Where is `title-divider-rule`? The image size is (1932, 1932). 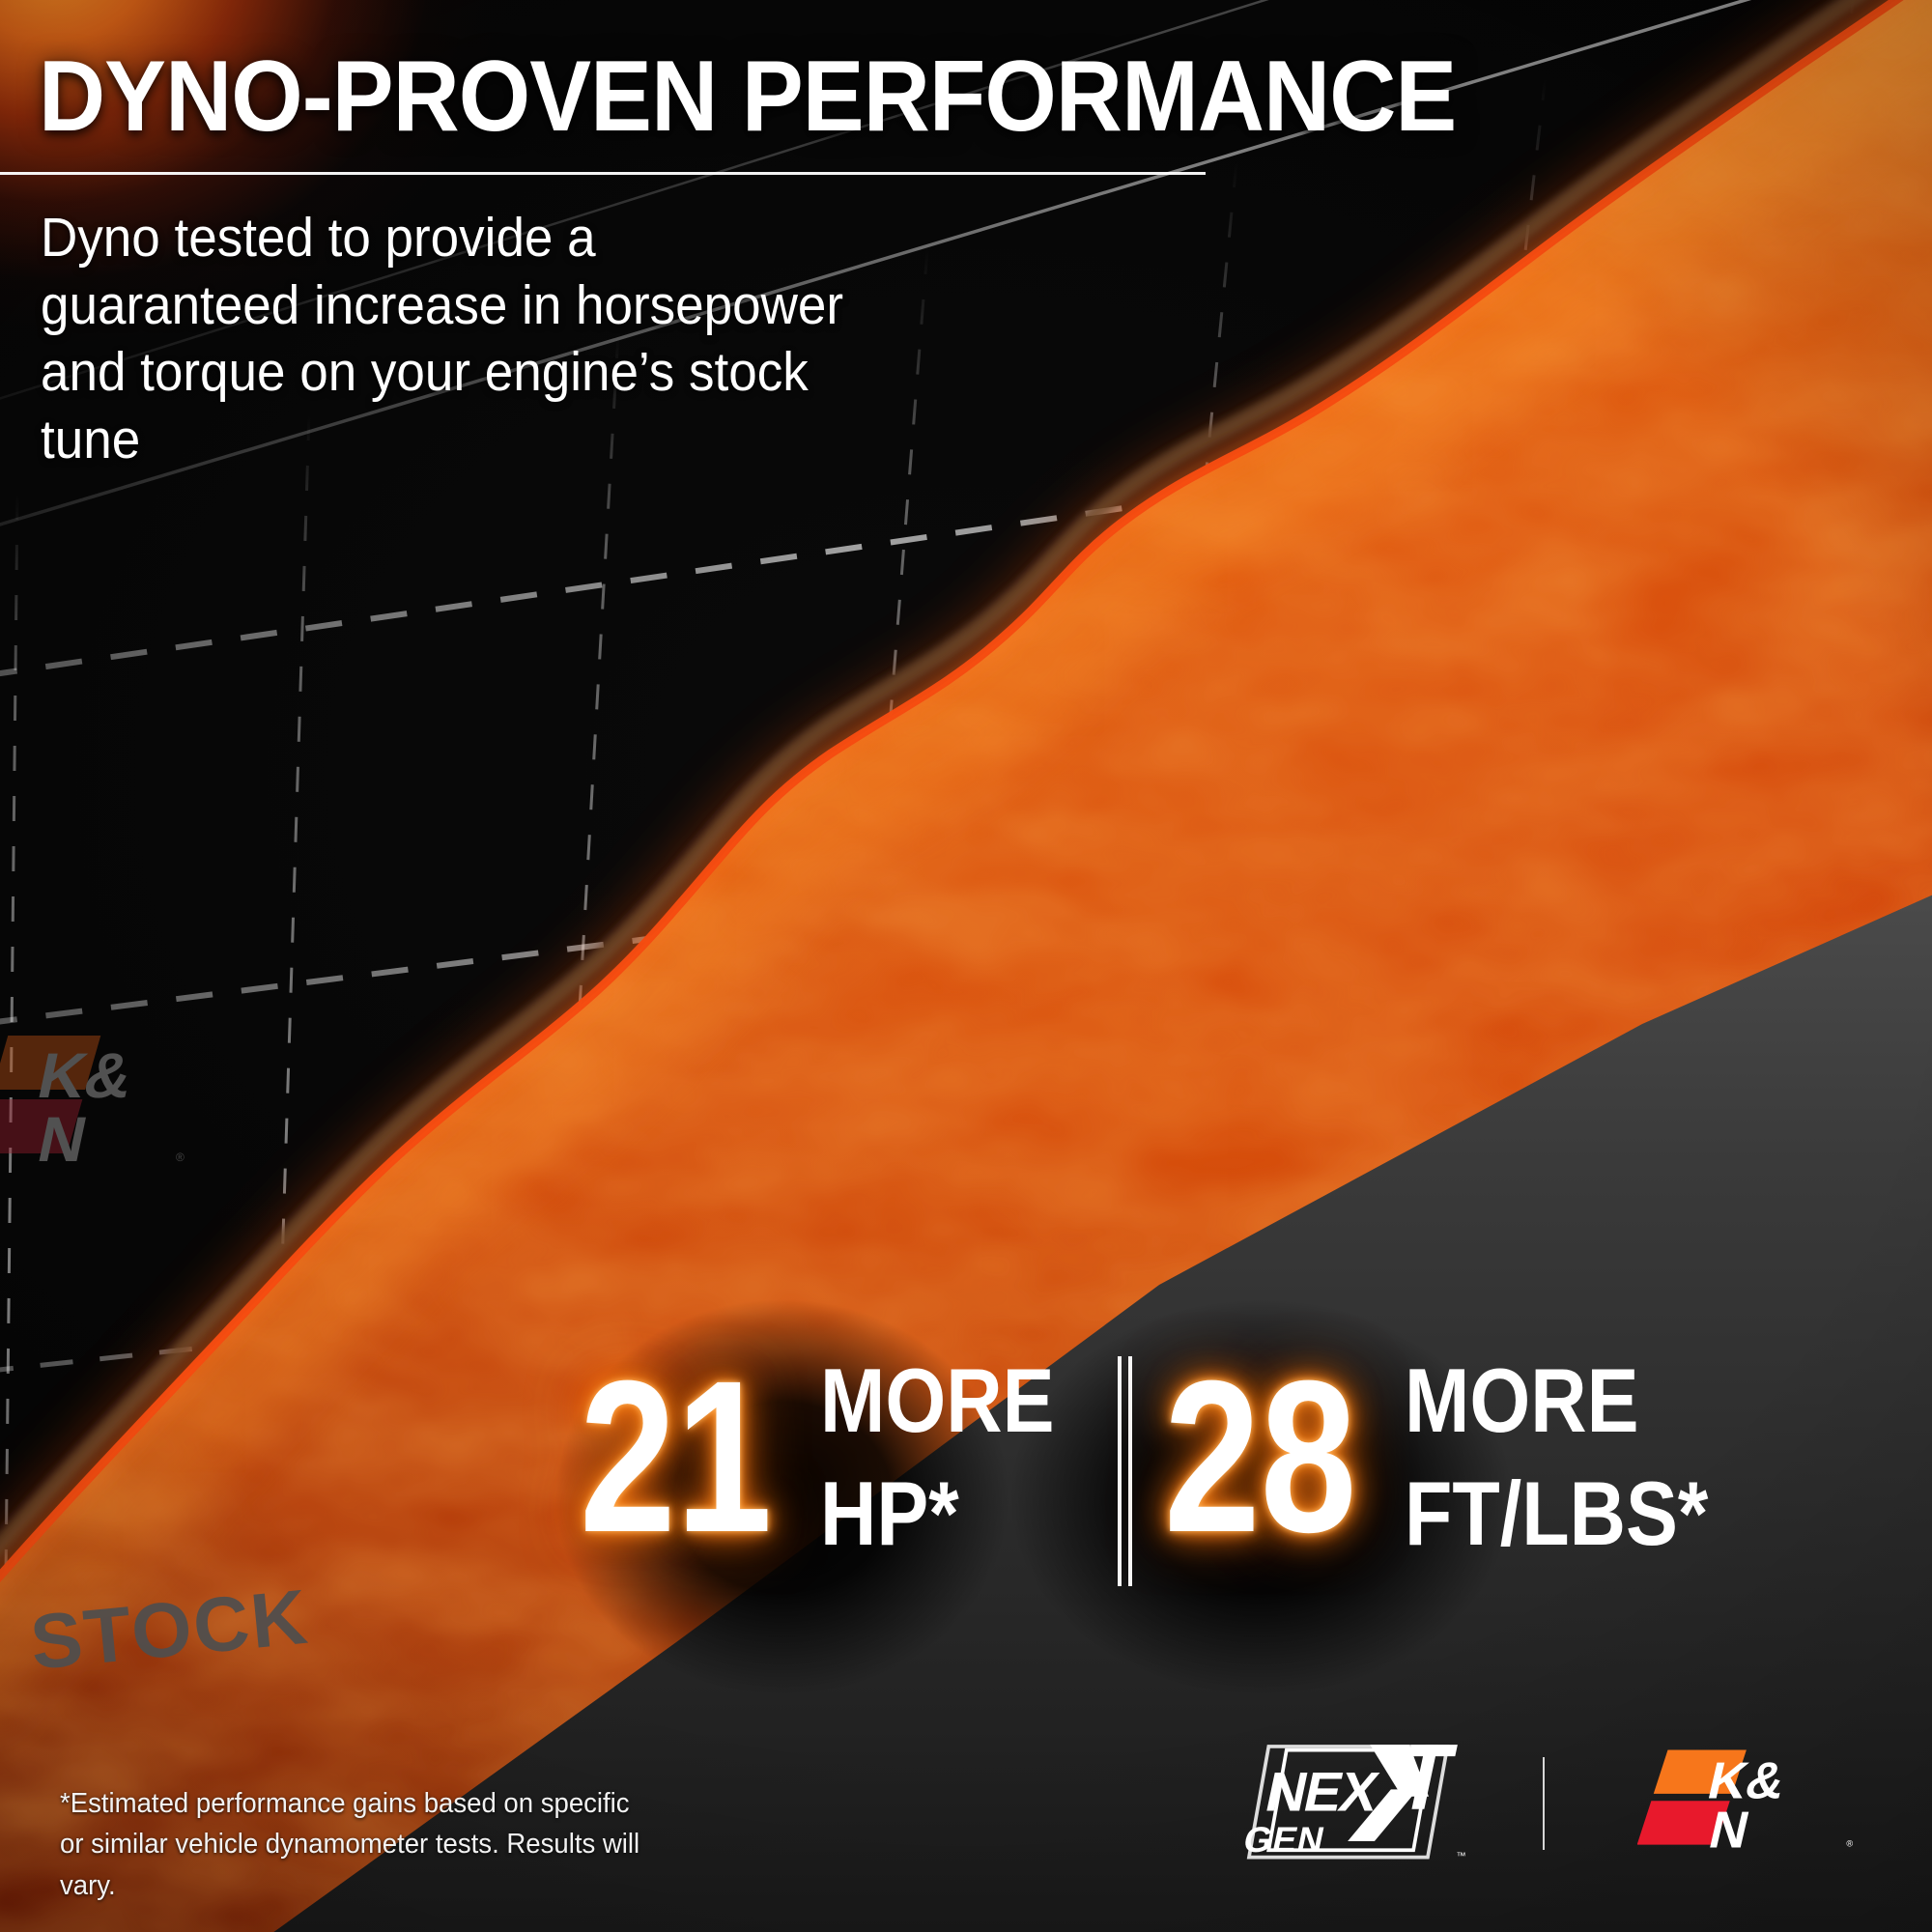
title-divider-rule is located at coordinates (603, 173).